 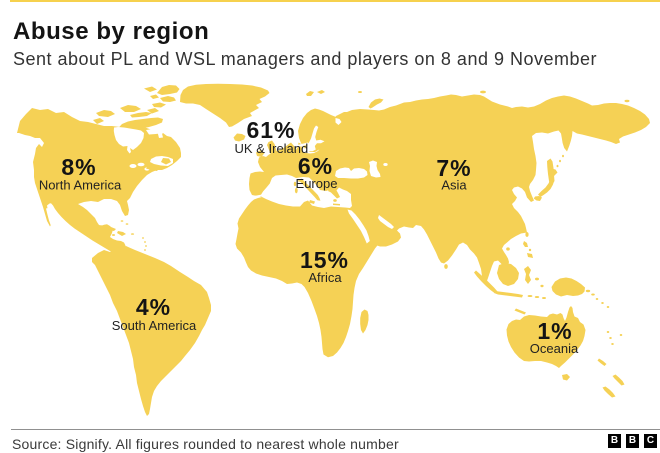 I want to click on svg-text: 1%, so click(x=554, y=331).